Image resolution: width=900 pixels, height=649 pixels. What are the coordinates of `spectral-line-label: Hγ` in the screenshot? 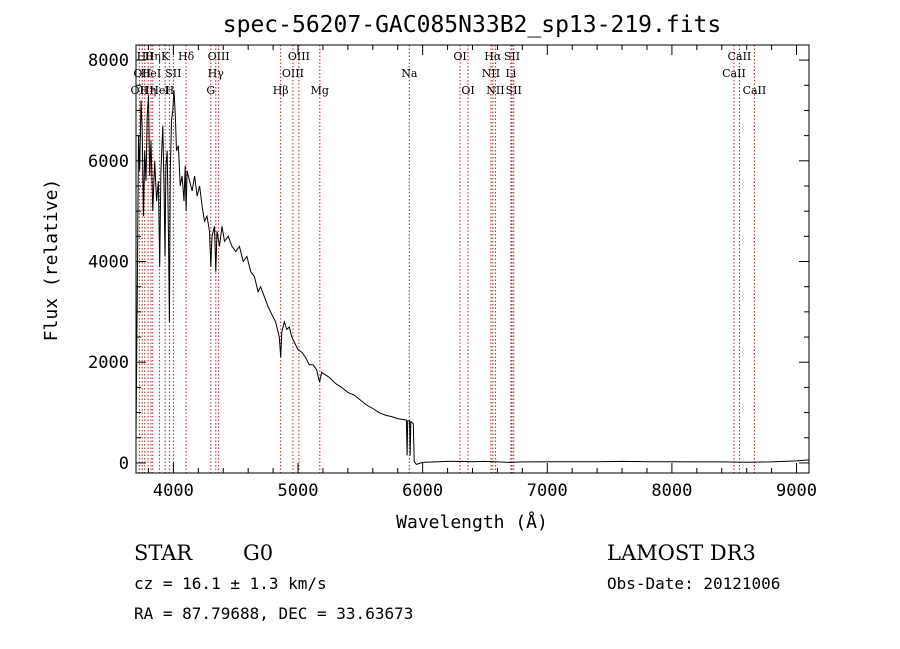 It's located at (216, 73).